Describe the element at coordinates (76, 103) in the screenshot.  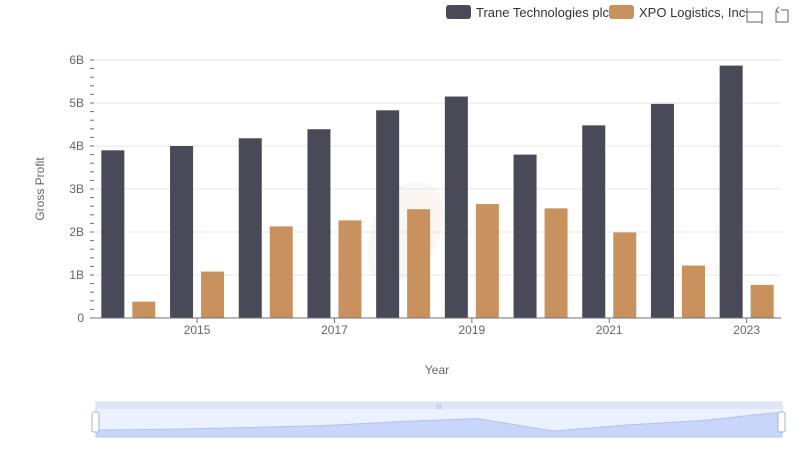
I see `y-tick-label: 5B` at that location.